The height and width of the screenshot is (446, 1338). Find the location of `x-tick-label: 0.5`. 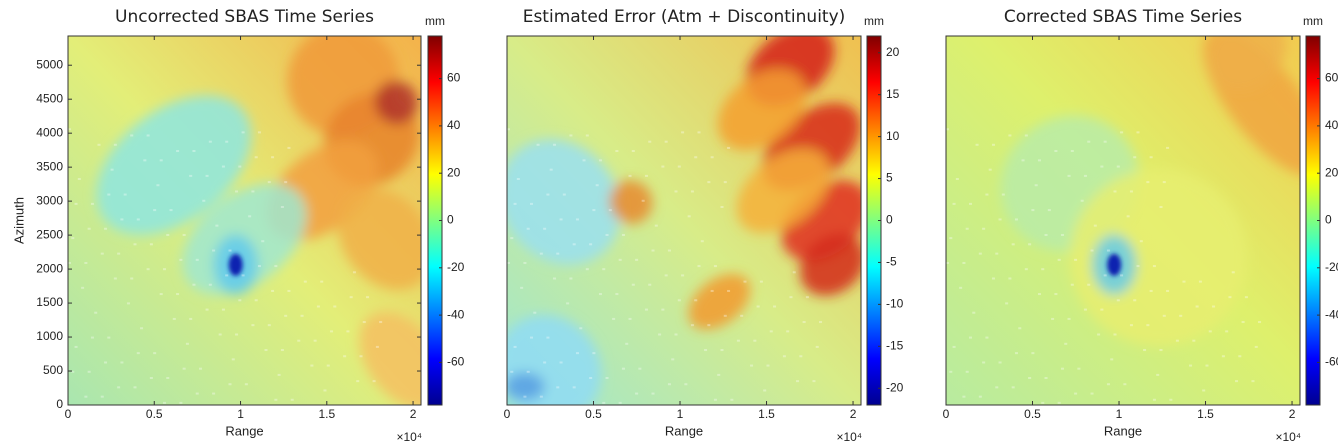

x-tick-label: 0.5 is located at coordinates (593, 414).